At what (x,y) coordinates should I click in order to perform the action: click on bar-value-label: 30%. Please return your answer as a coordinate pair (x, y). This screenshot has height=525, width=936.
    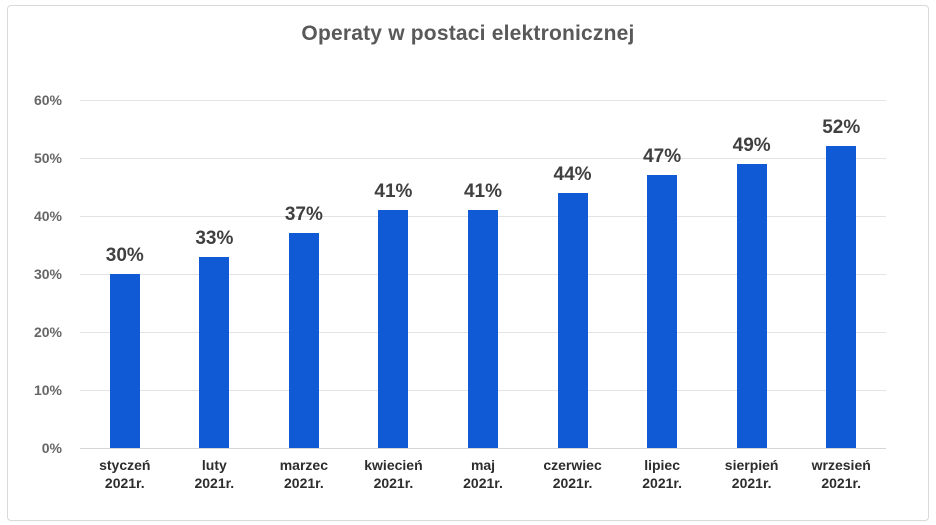
    Looking at the image, I should click on (124, 255).